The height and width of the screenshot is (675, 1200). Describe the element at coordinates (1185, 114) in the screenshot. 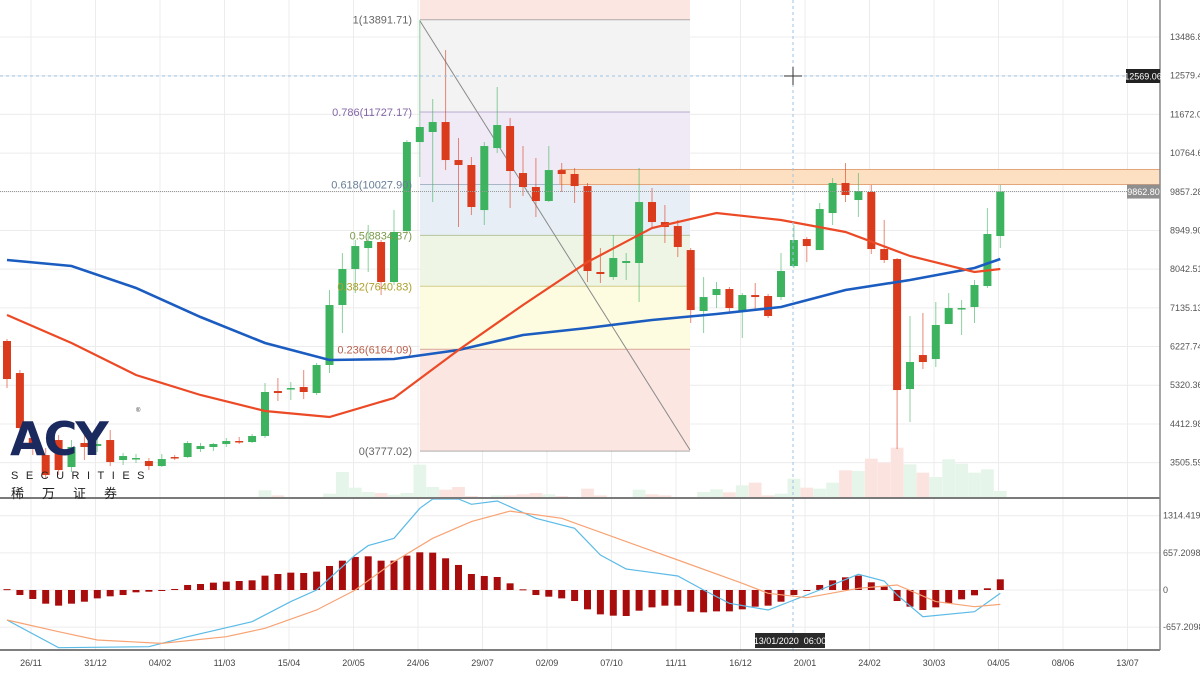

I see `price-axis-label: 11672.05` at that location.